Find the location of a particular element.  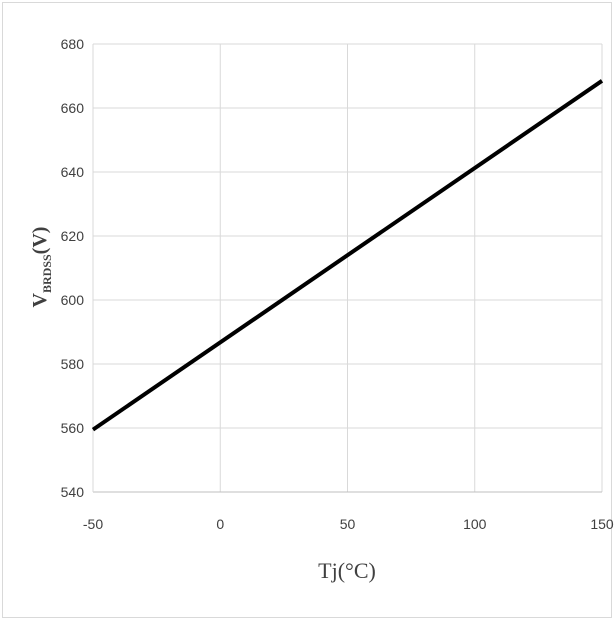

y-tick-label: 680 is located at coordinates (73, 44).